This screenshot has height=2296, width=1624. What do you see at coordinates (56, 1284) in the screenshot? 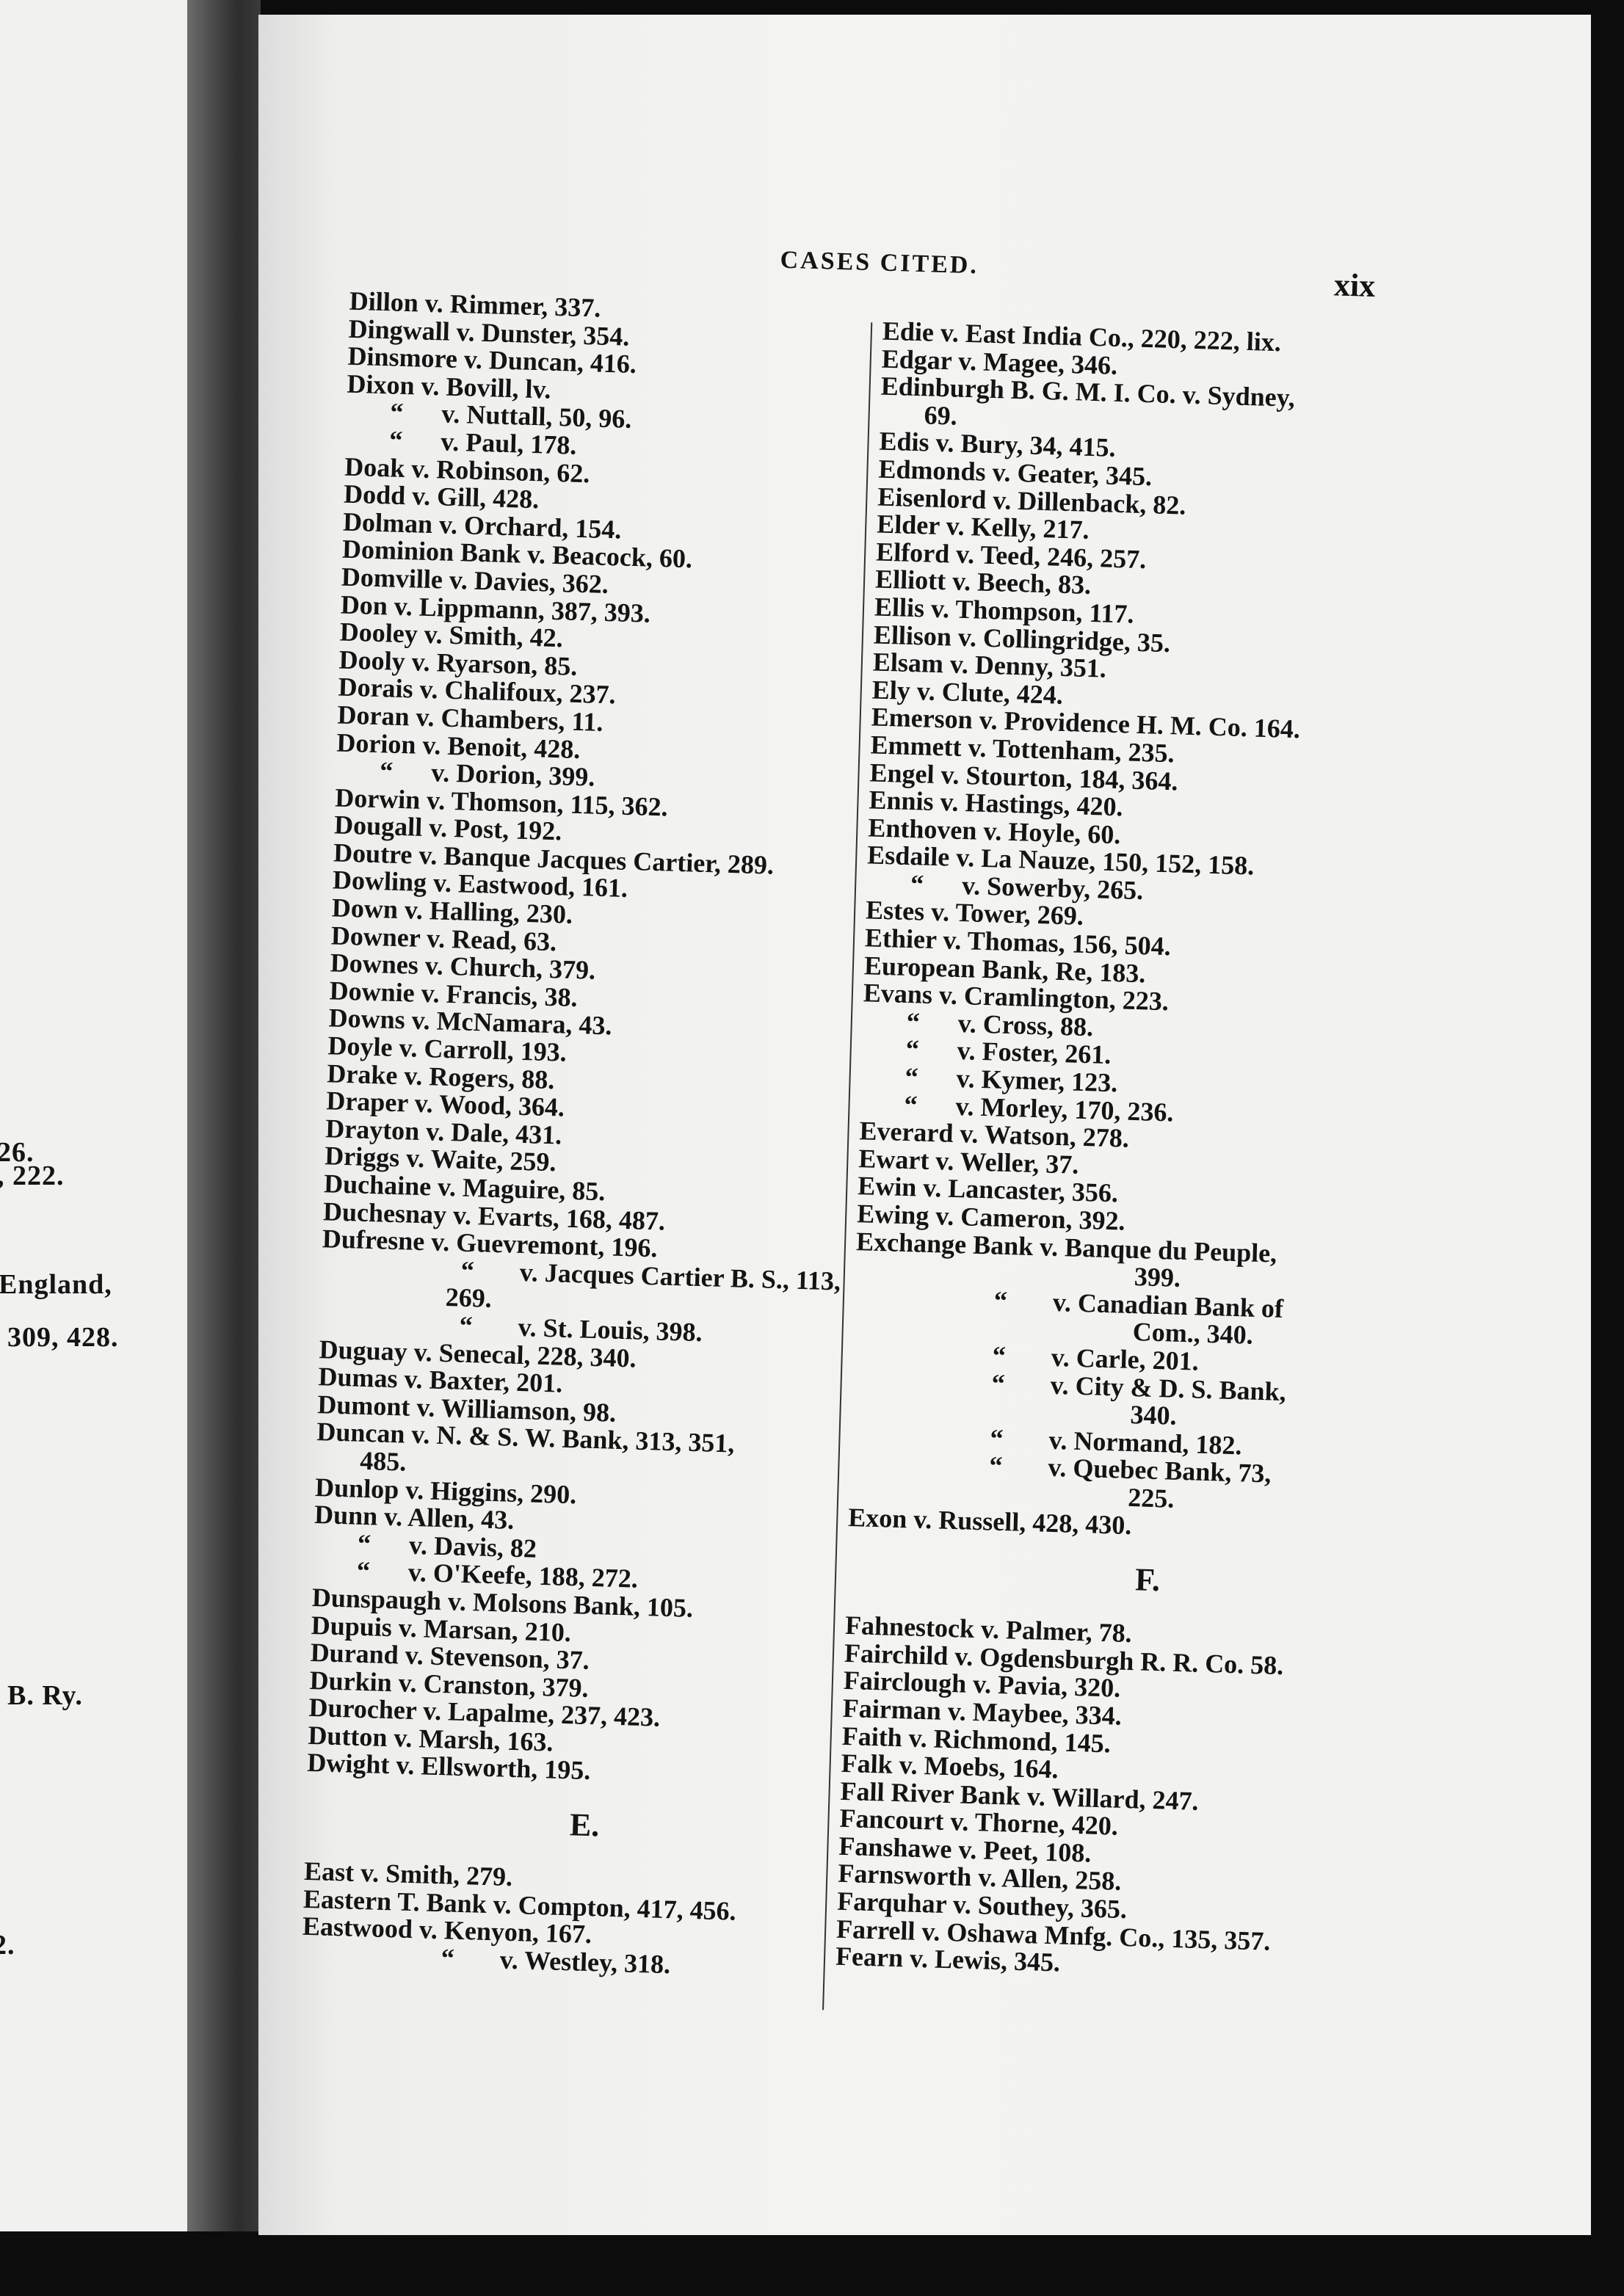
I see `fragment-text: England,` at bounding box center [56, 1284].